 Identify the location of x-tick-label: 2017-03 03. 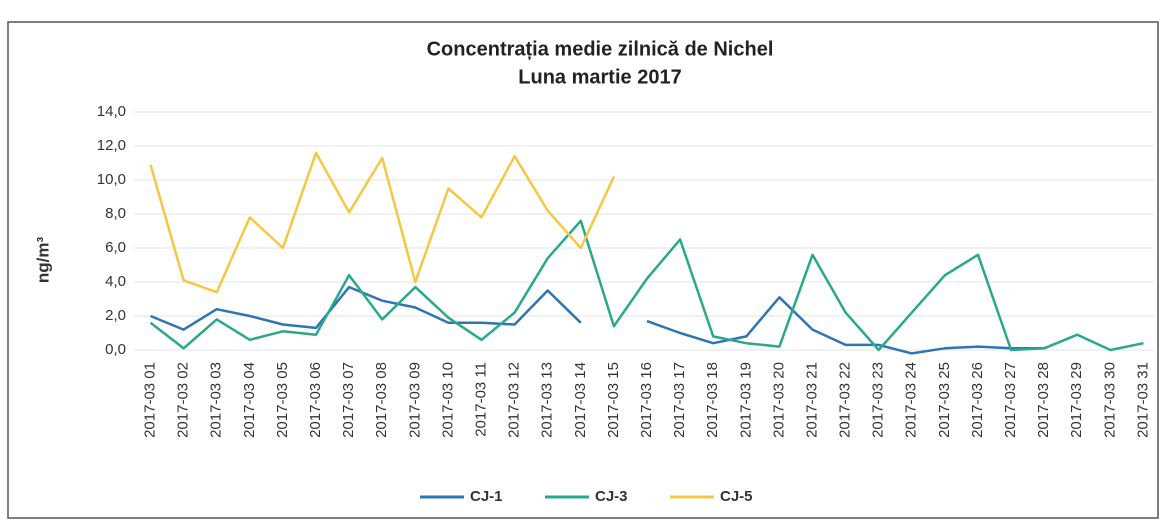
(216, 400).